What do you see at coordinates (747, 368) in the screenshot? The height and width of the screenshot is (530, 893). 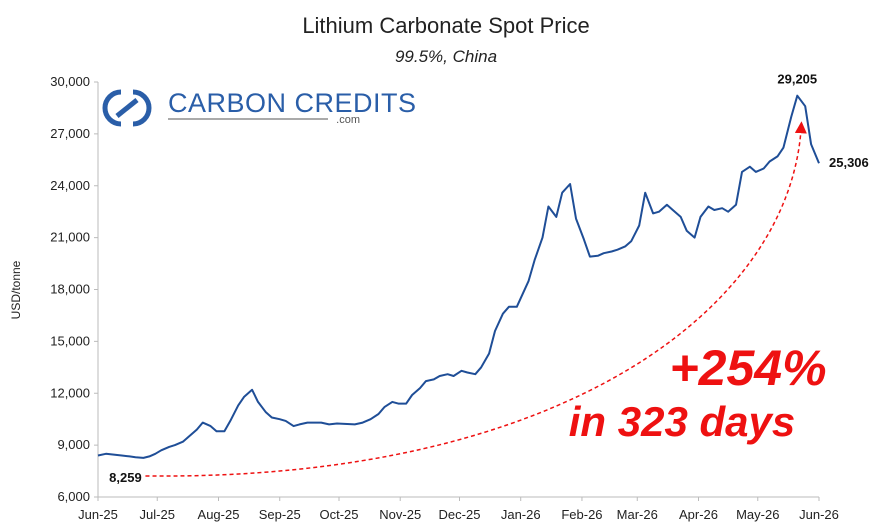 I see `growth-percent-annotation: +254%` at bounding box center [747, 368].